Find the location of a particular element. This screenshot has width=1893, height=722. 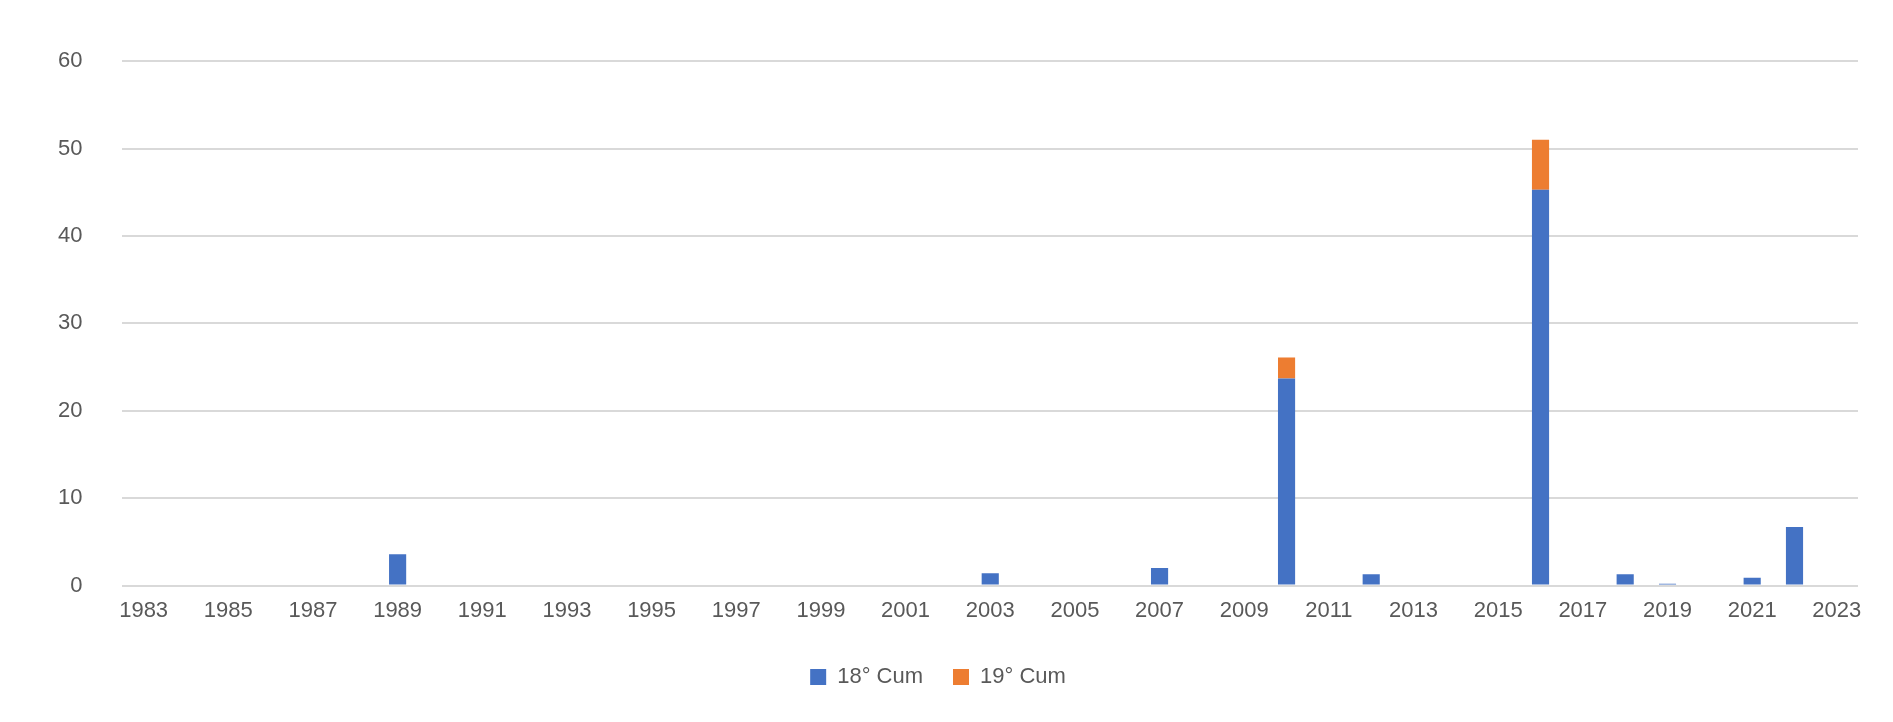

x-tick-label: 1985 is located at coordinates (228, 609).